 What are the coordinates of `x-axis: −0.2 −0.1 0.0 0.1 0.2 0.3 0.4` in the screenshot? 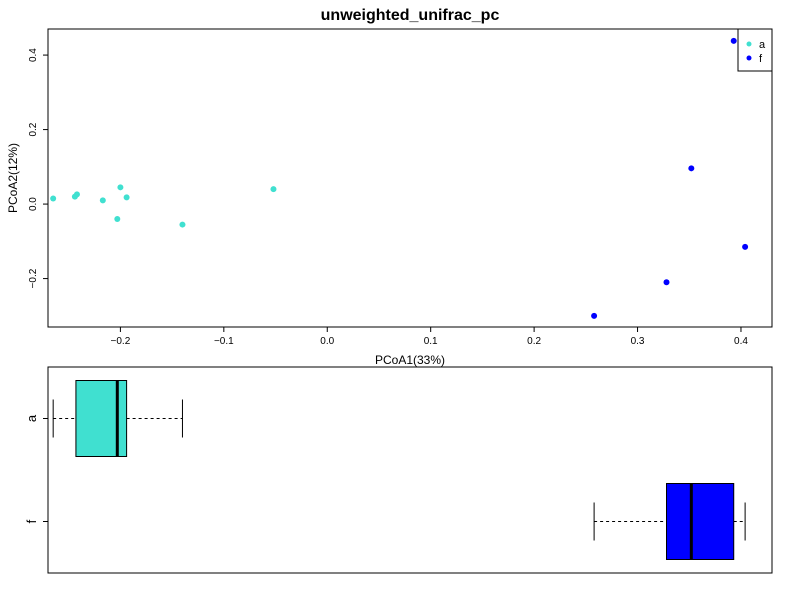 It's located at (429, 337).